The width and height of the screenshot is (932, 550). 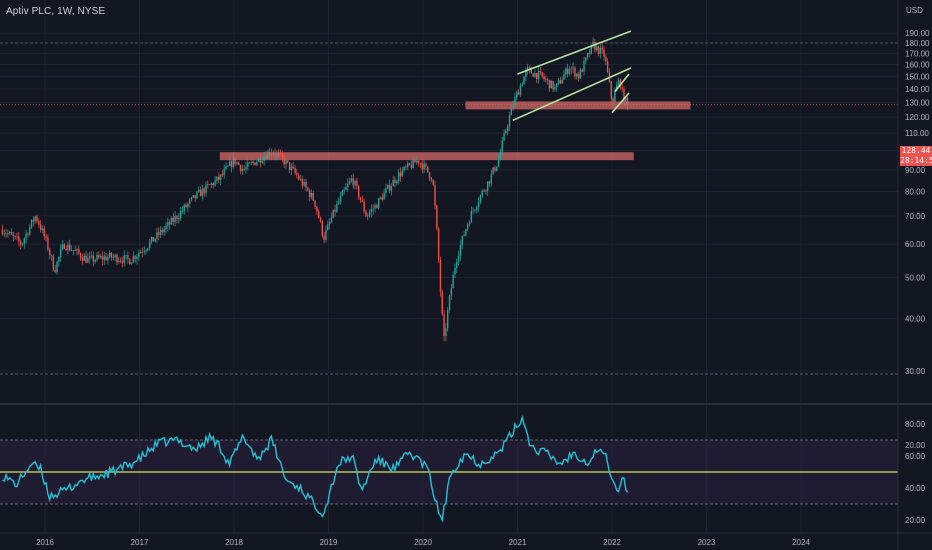 What do you see at coordinates (916, 156) in the screenshot?
I see `last-price-badge: 128.44 28:14:57` at bounding box center [916, 156].